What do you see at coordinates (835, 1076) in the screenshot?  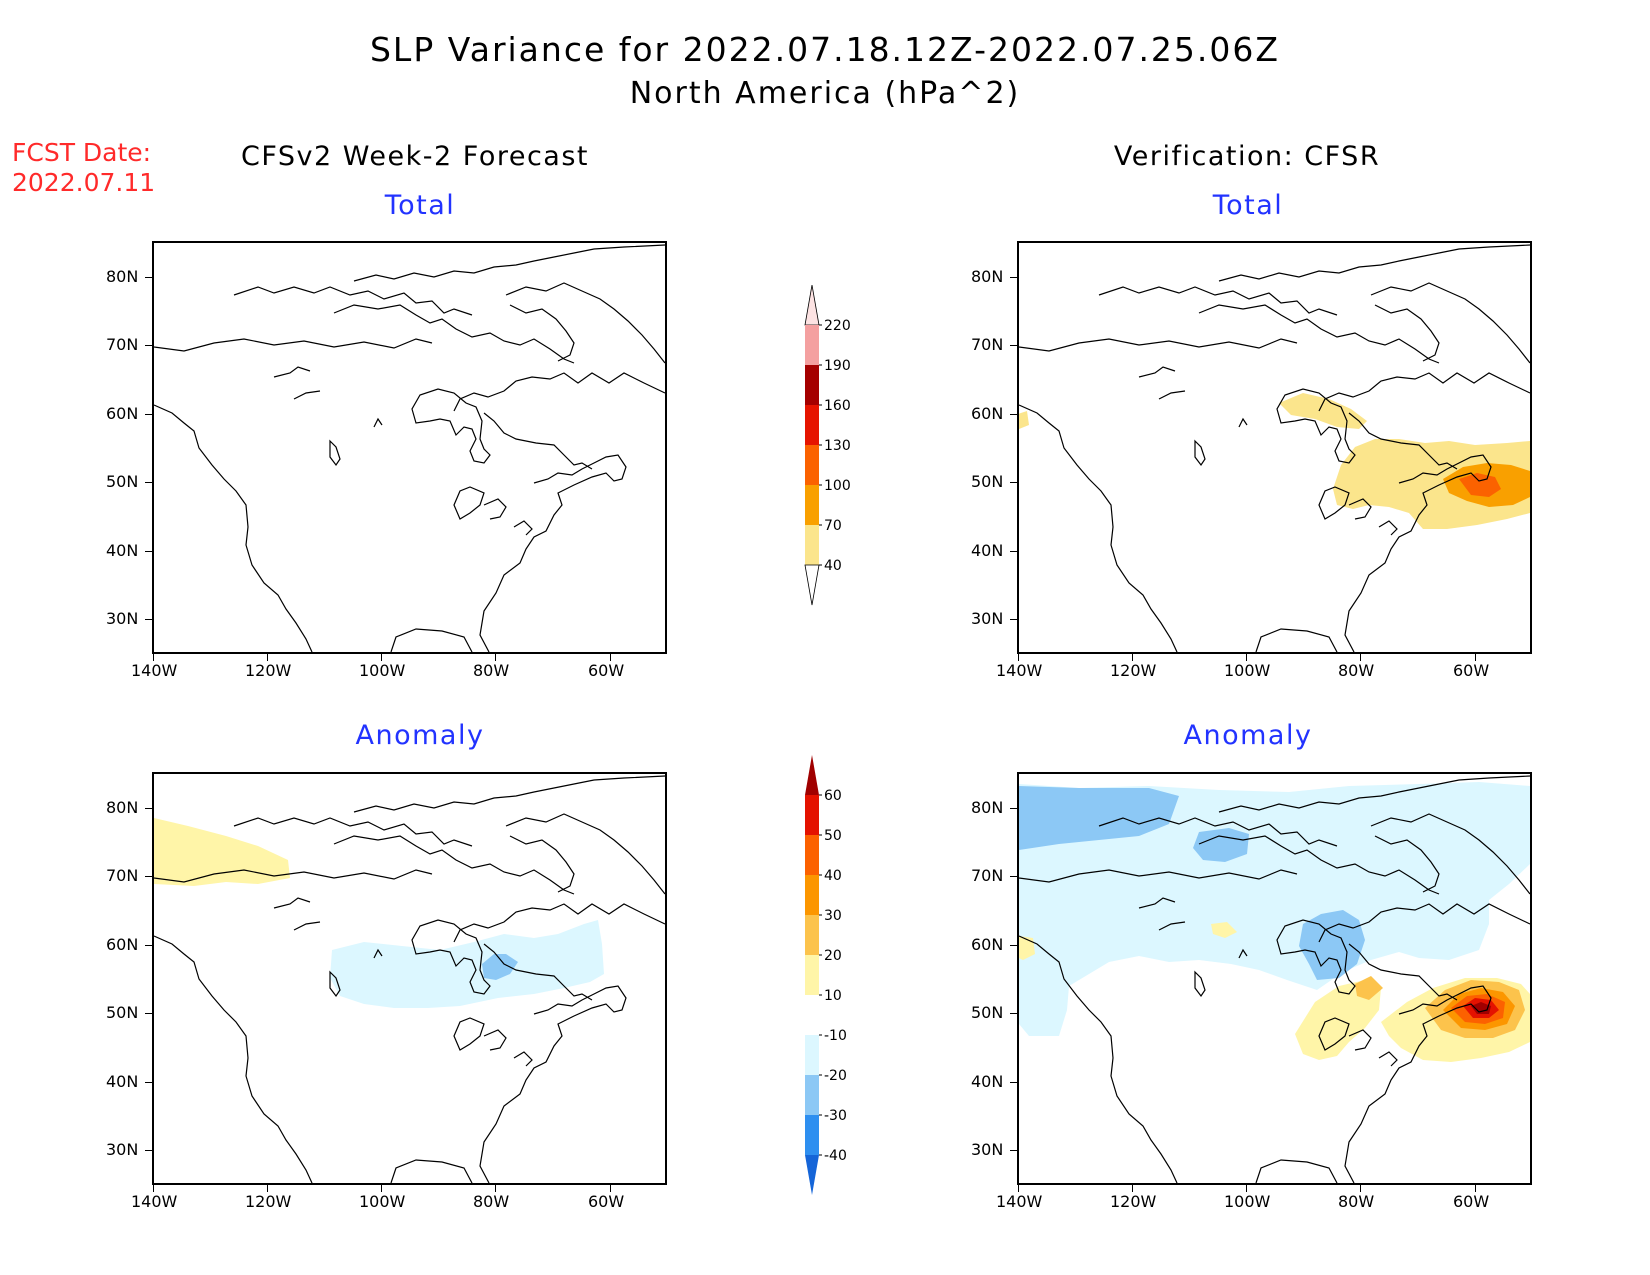 I see `colorbar-label: -20` at bounding box center [835, 1076].